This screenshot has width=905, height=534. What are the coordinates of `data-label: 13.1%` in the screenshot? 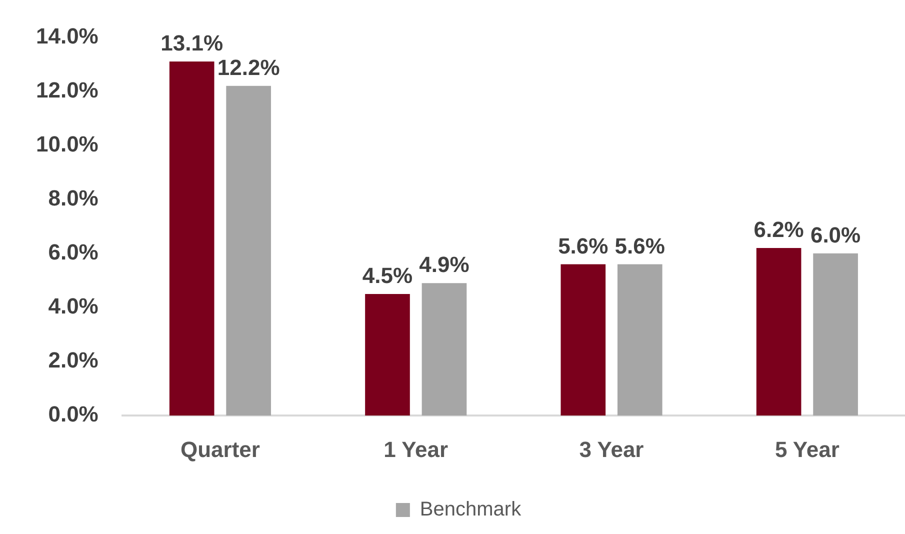 It's located at (192, 43).